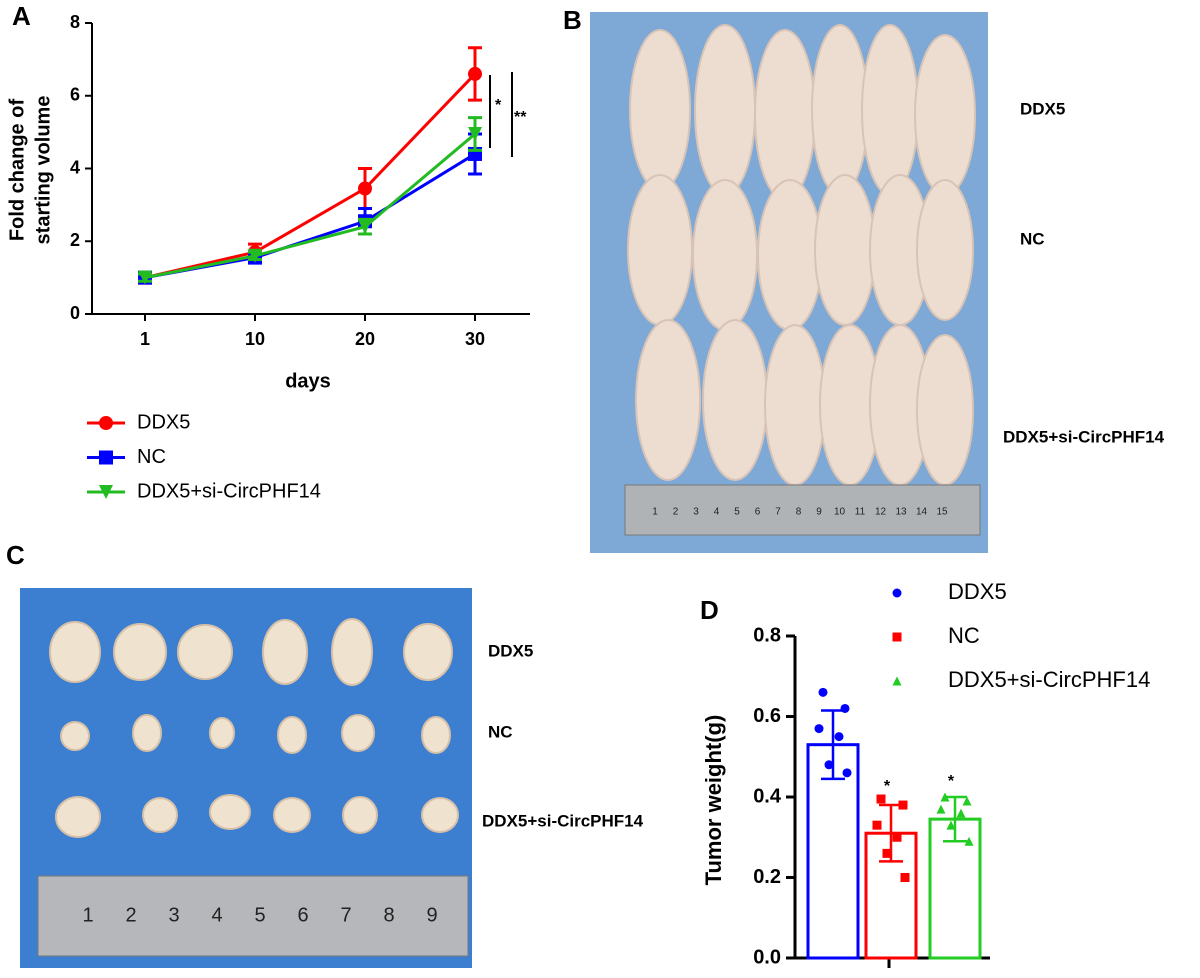  What do you see at coordinates (365, 339) in the screenshot?
I see `x-tick-label: 20` at bounding box center [365, 339].